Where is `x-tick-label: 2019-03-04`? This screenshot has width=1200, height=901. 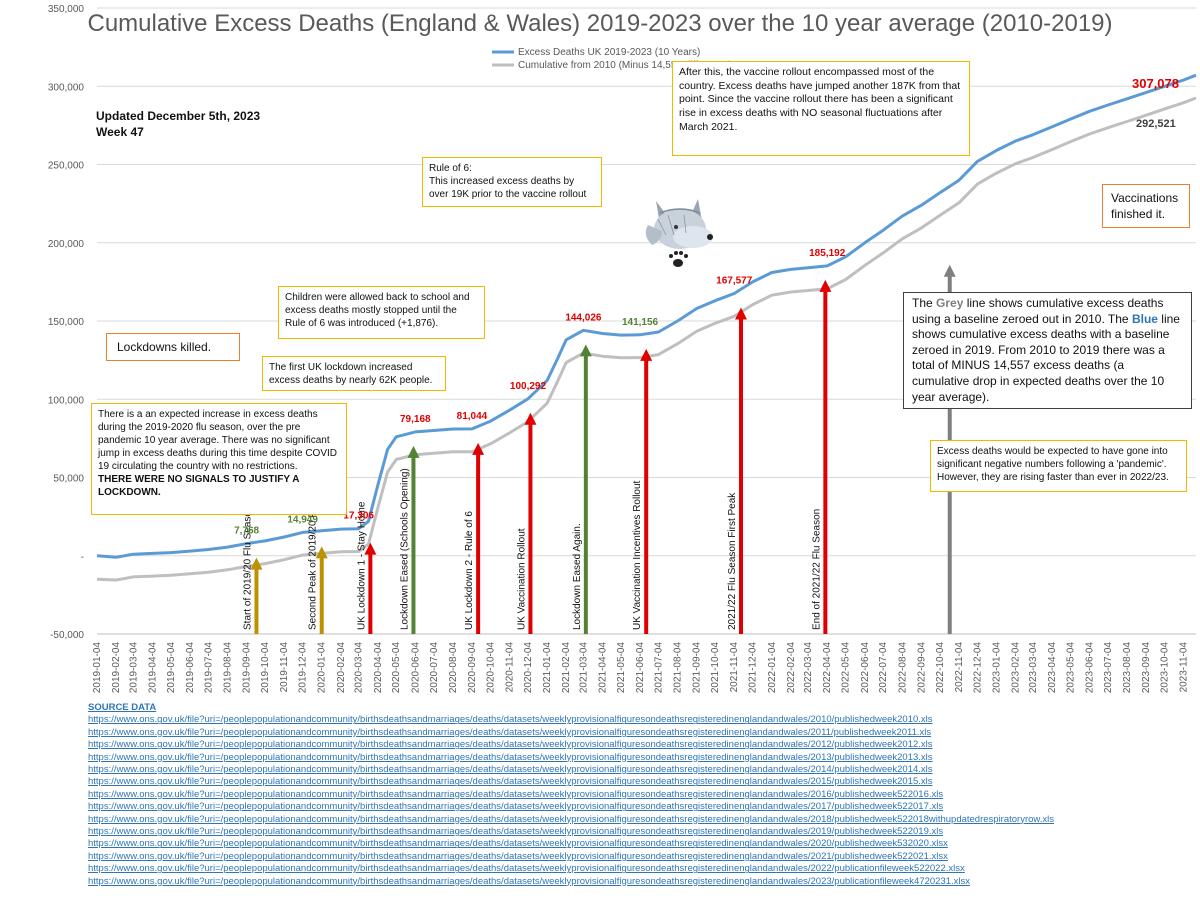
x-tick-label: 2019-03-04 is located at coordinates (133, 668).